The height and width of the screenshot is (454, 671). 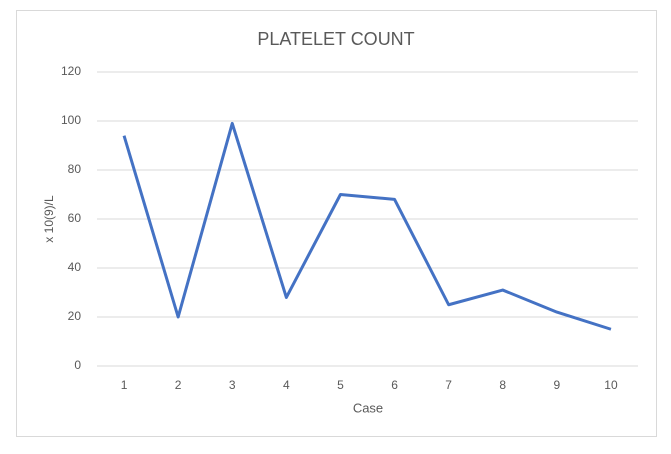 I want to click on x-tick-label: 6, so click(x=394, y=385).